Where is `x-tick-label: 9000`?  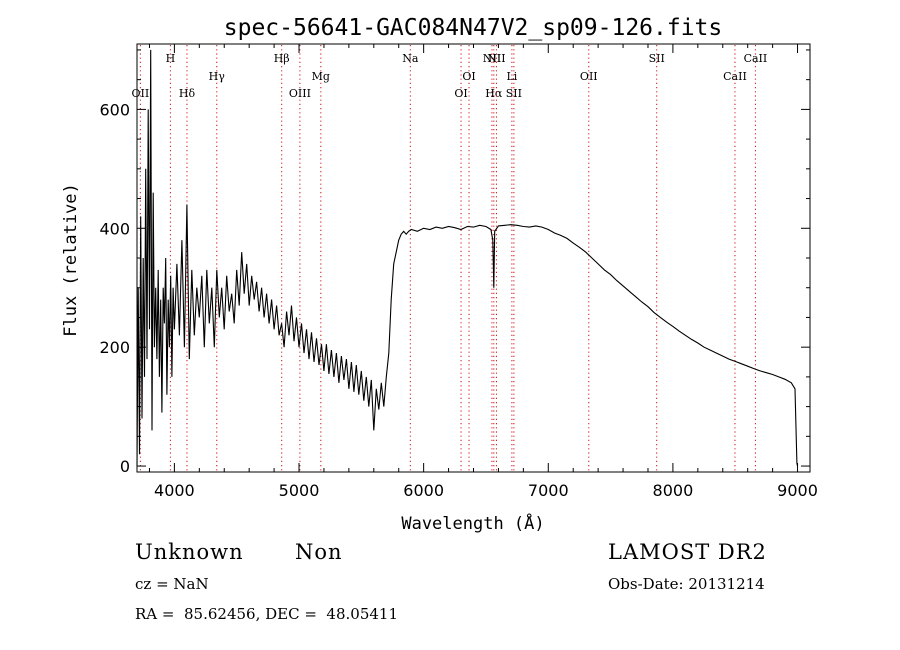
x-tick-label: 9000 is located at coordinates (797, 490).